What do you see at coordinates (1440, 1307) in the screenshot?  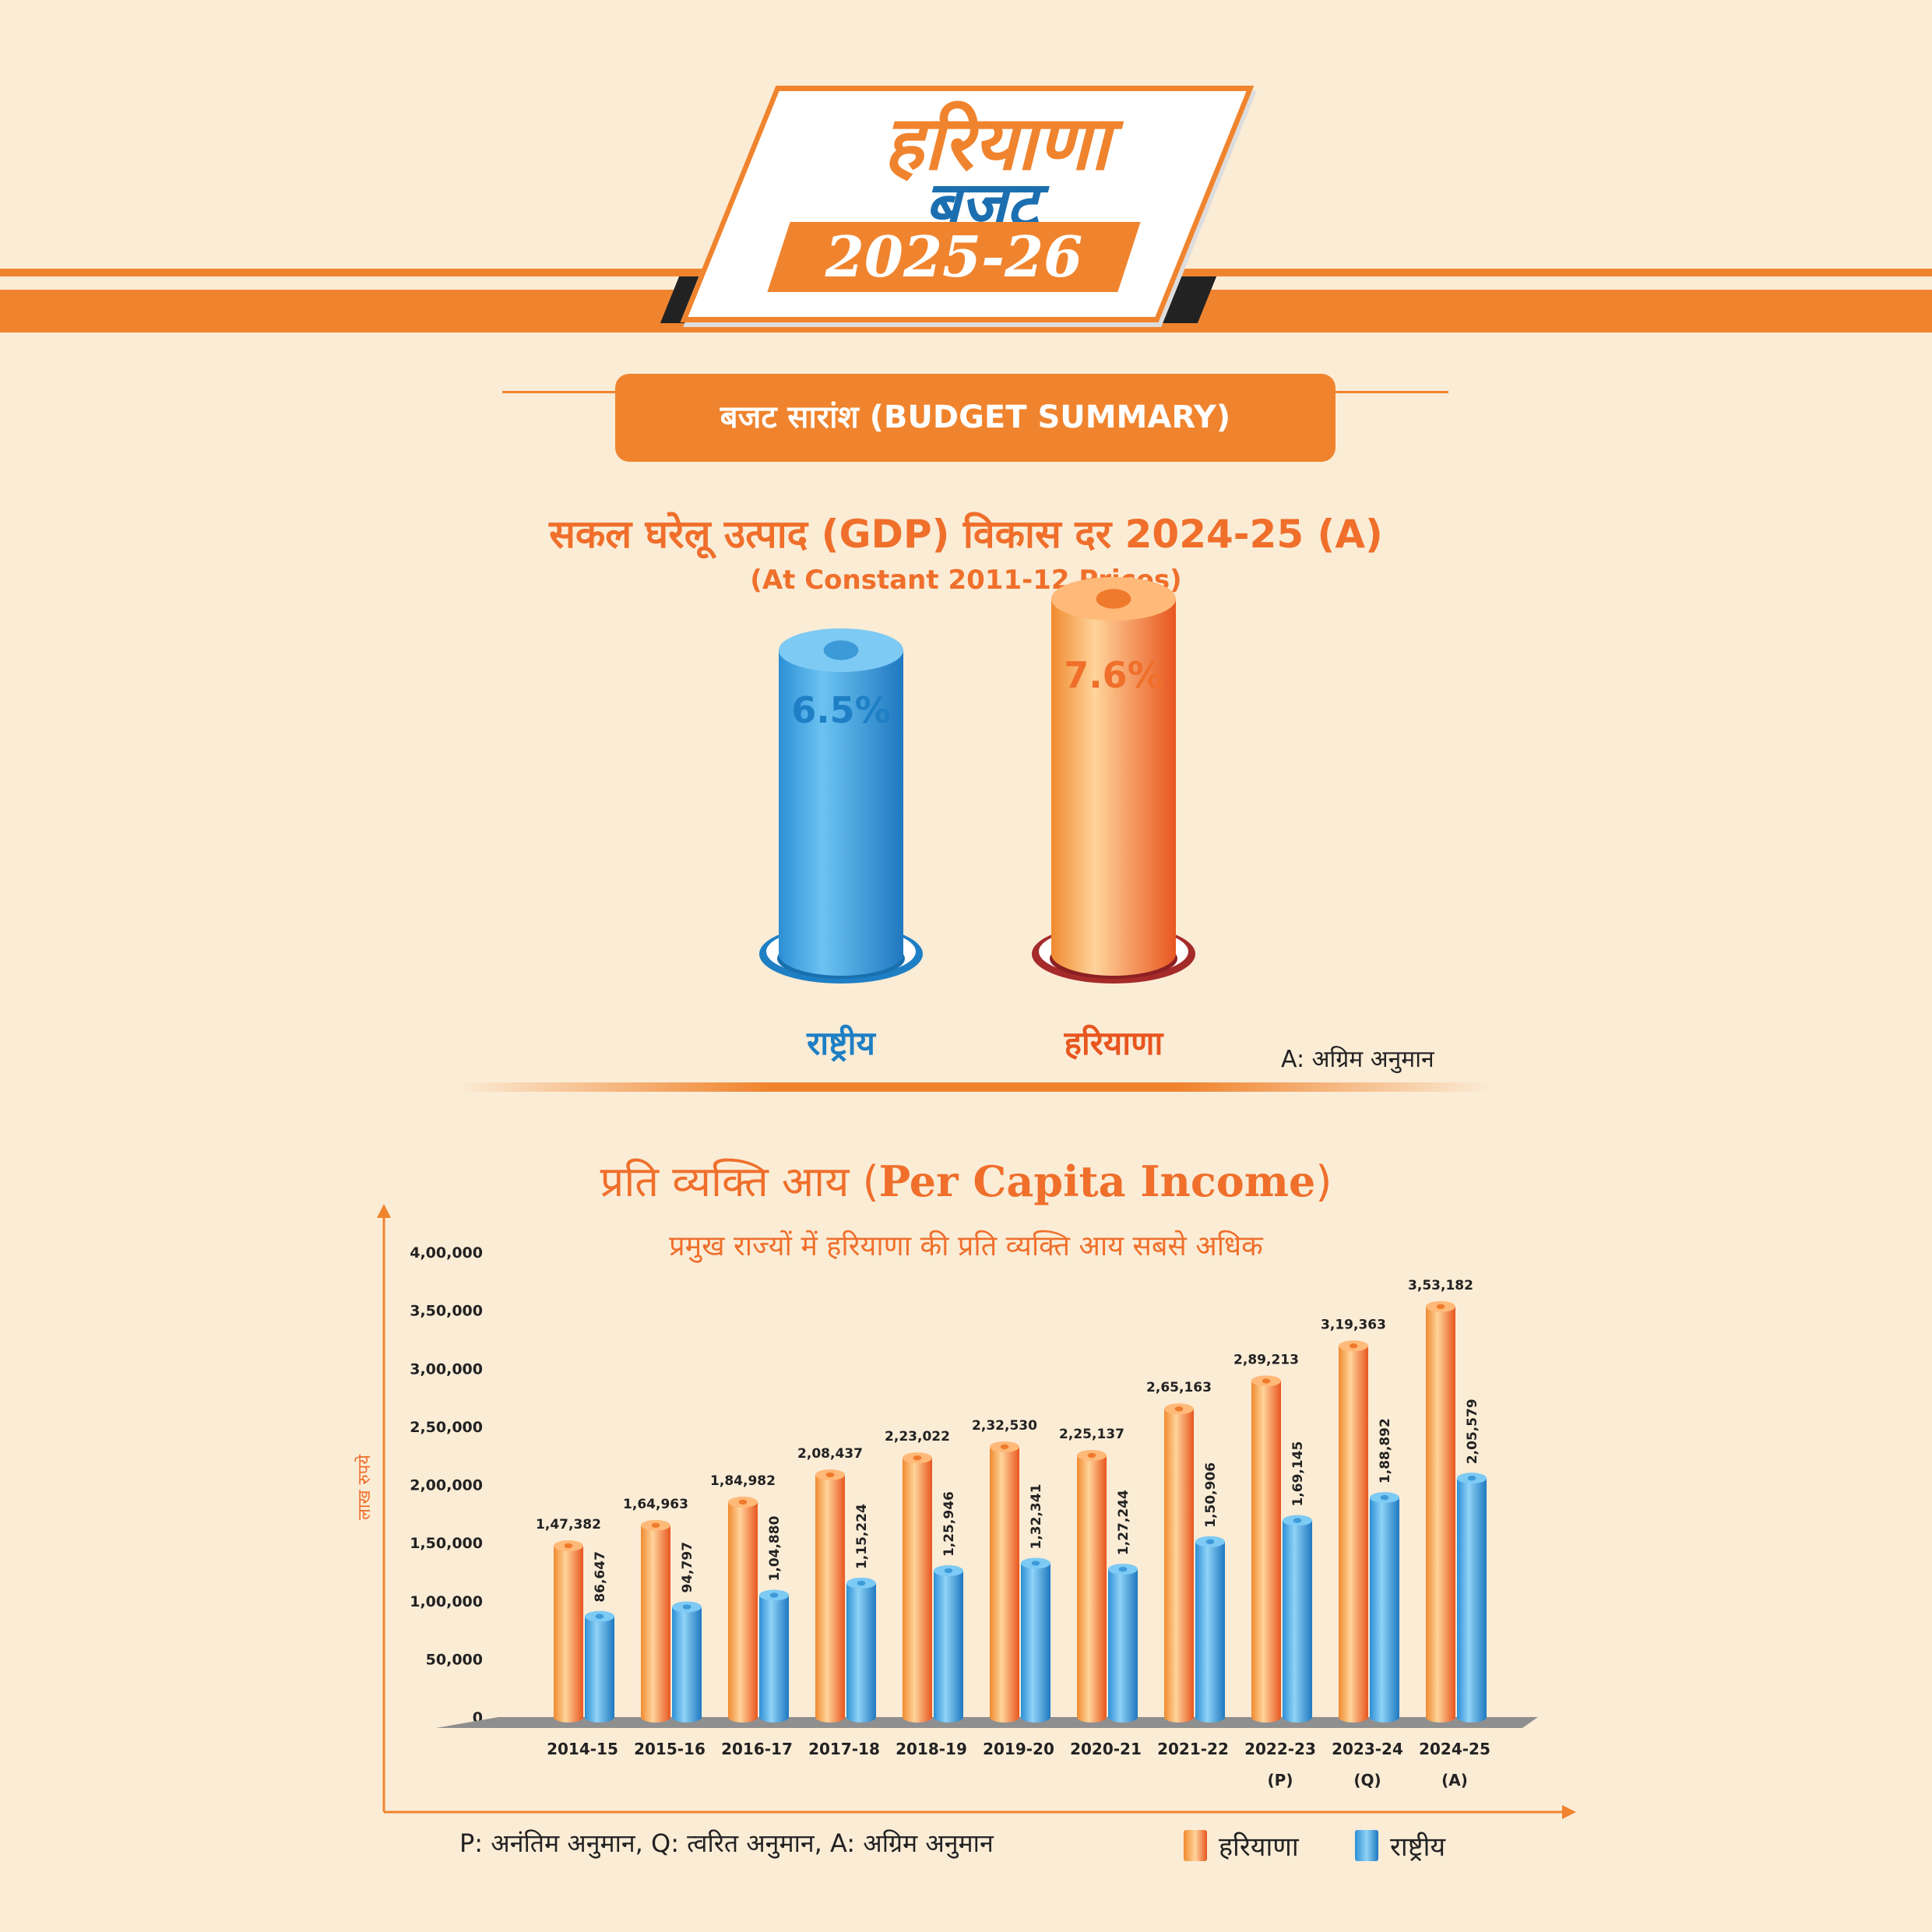 I see `haryana-bar-10-hole` at bounding box center [1440, 1307].